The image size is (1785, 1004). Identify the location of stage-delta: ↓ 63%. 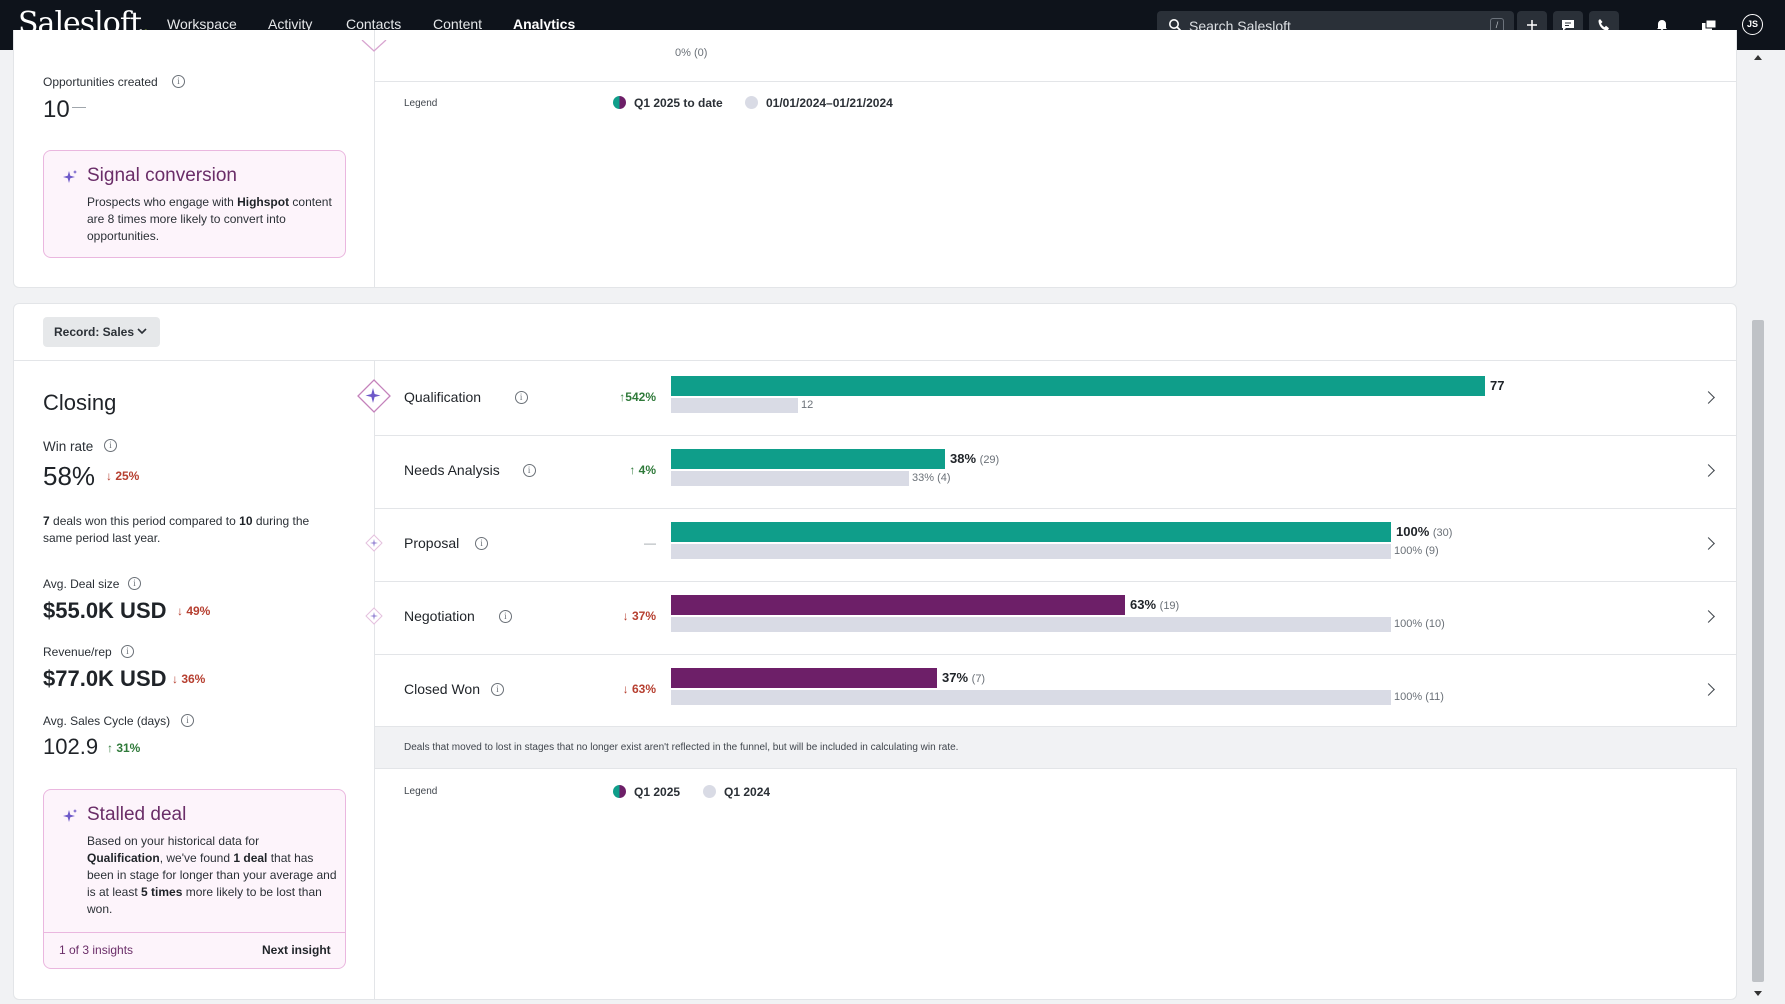
(639, 689).